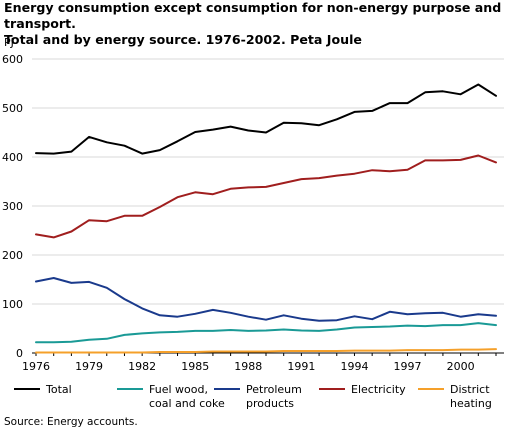  I want to click on legend-label-4: District, so click(470, 389).